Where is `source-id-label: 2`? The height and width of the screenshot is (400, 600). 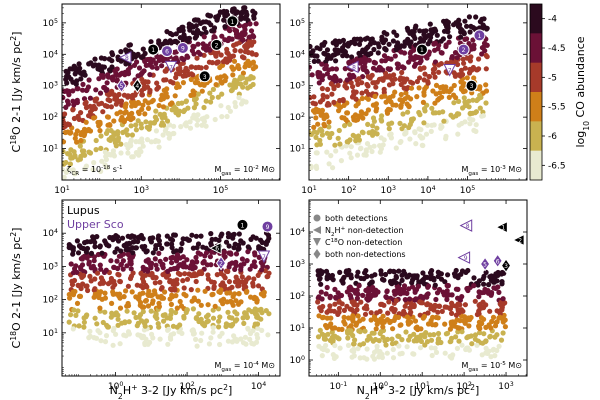
source-id-label: 2 is located at coordinates (520, 241).